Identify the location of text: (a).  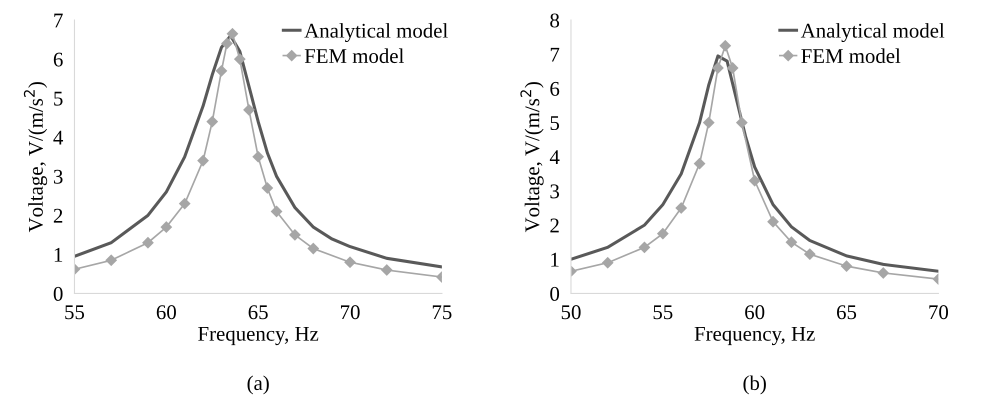
(258, 384).